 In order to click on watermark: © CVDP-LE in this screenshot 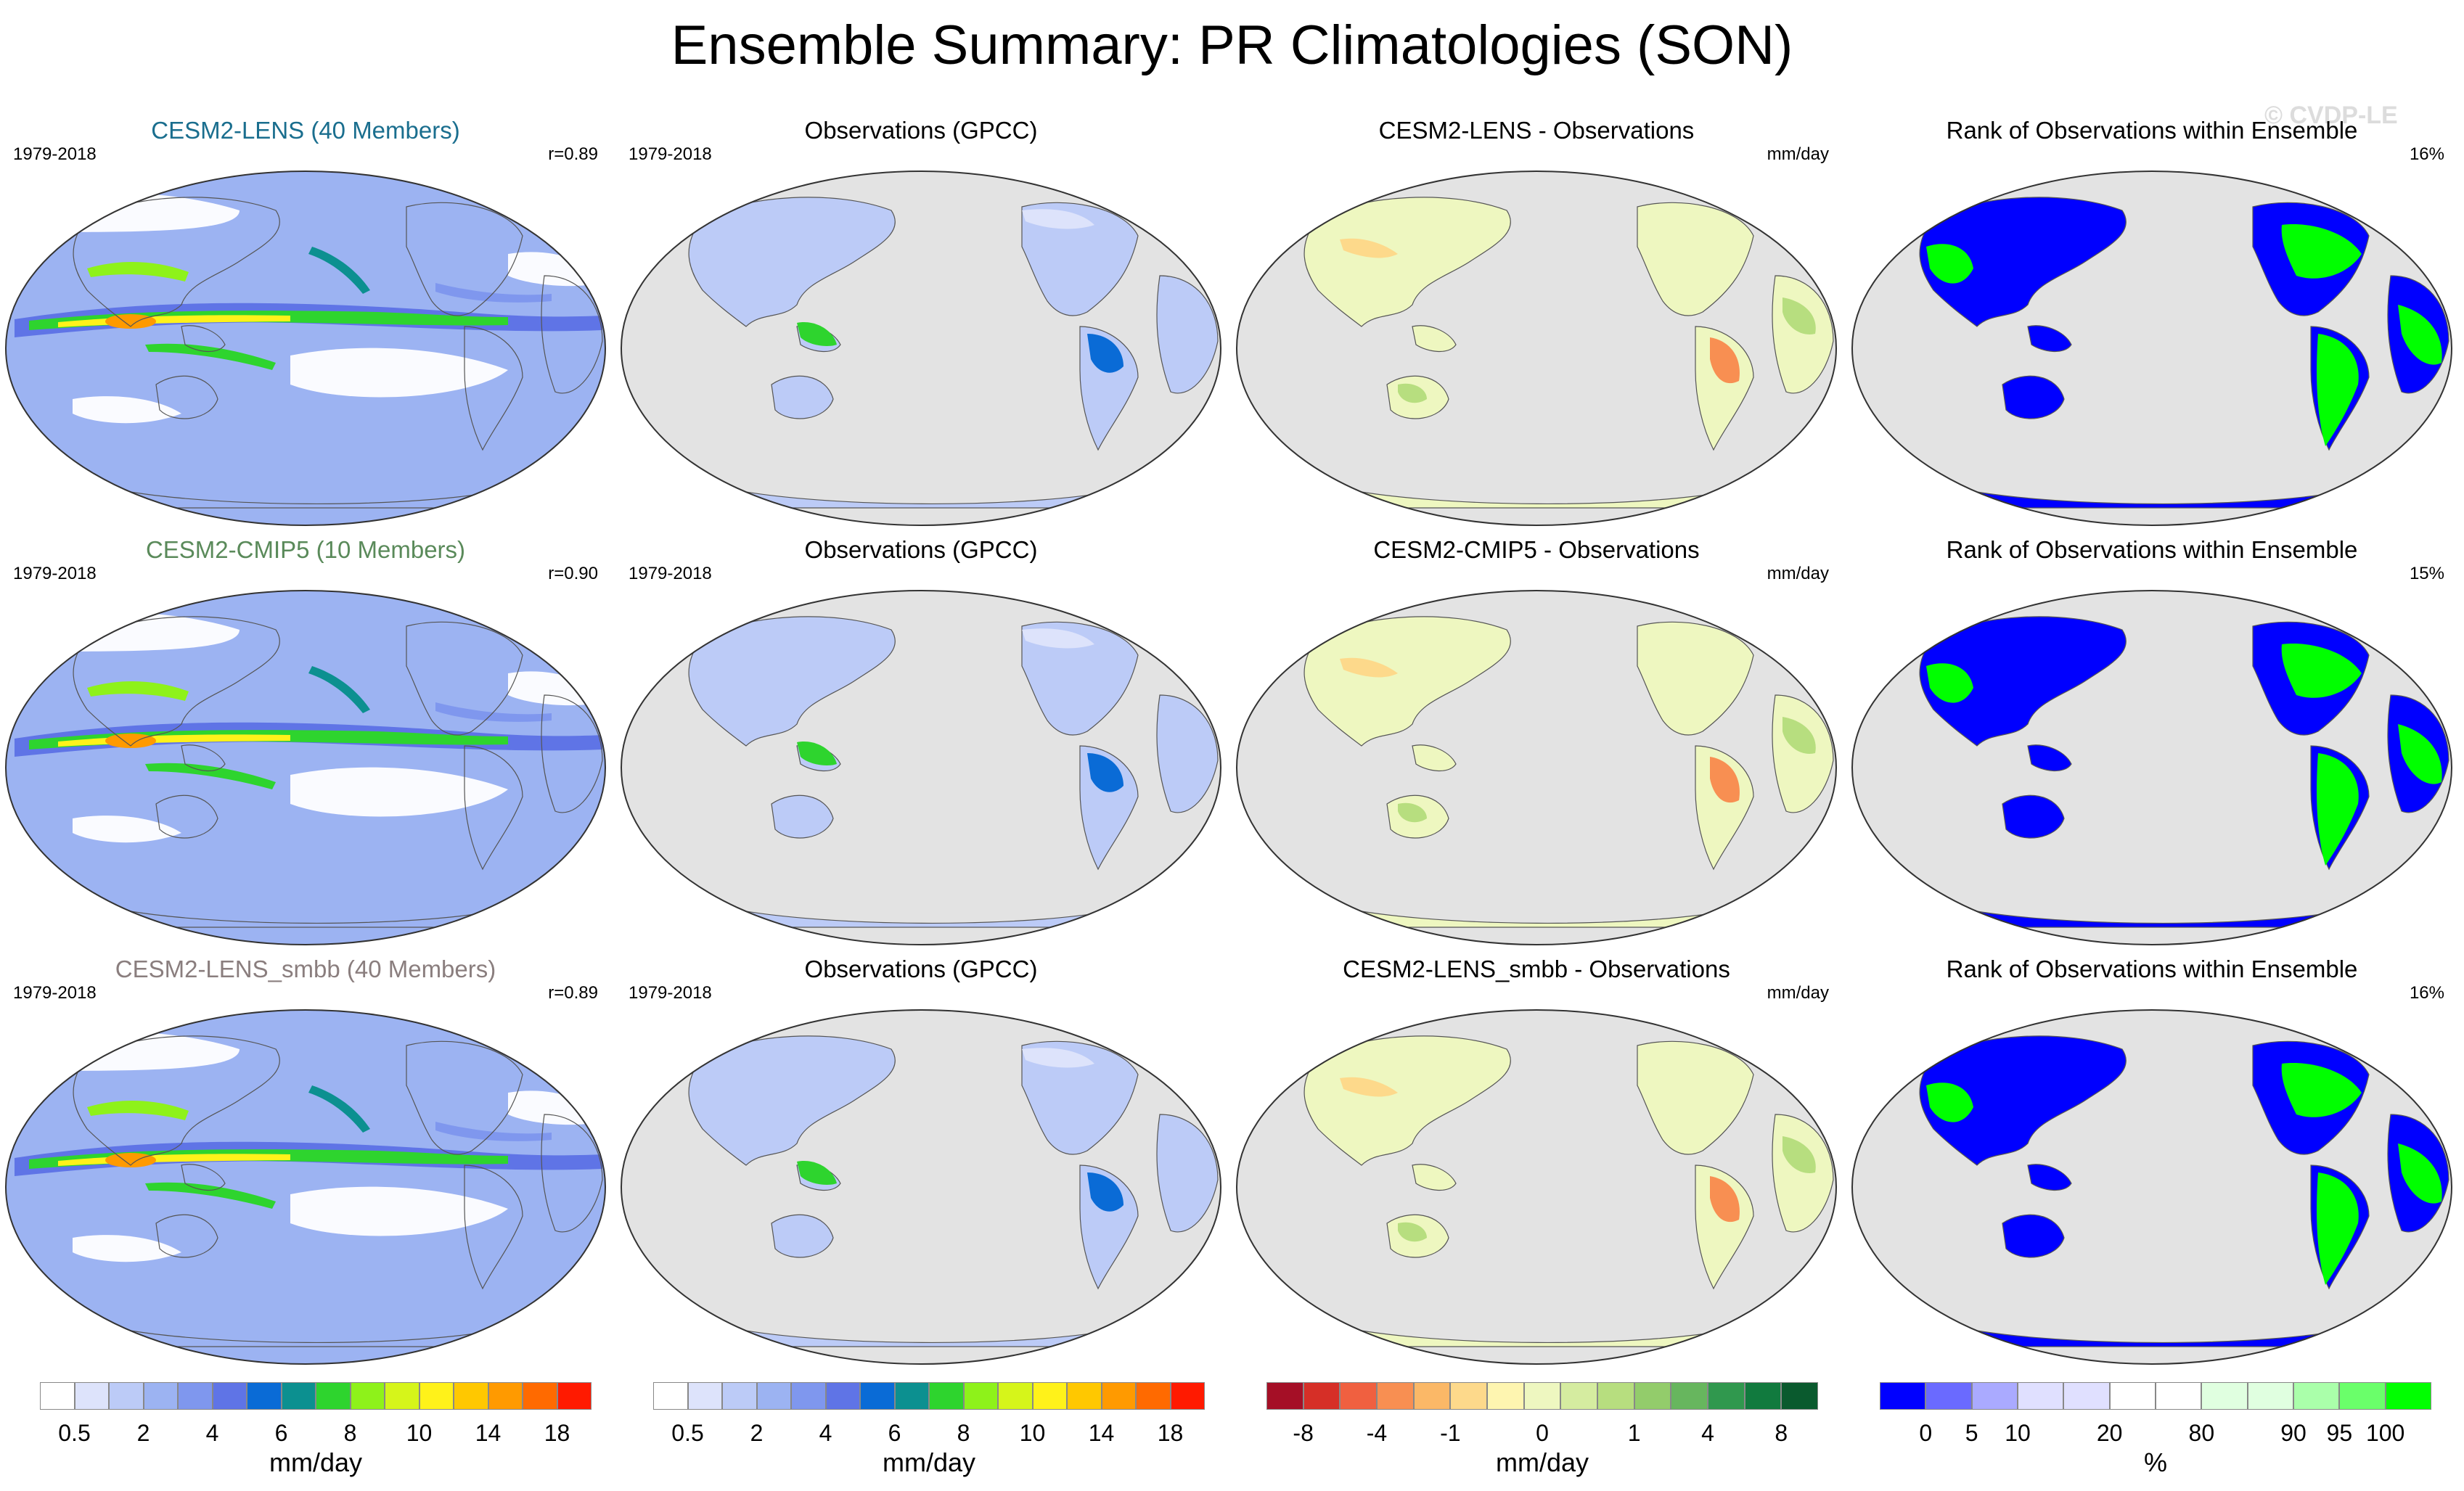, I will do `click(2331, 115)`.